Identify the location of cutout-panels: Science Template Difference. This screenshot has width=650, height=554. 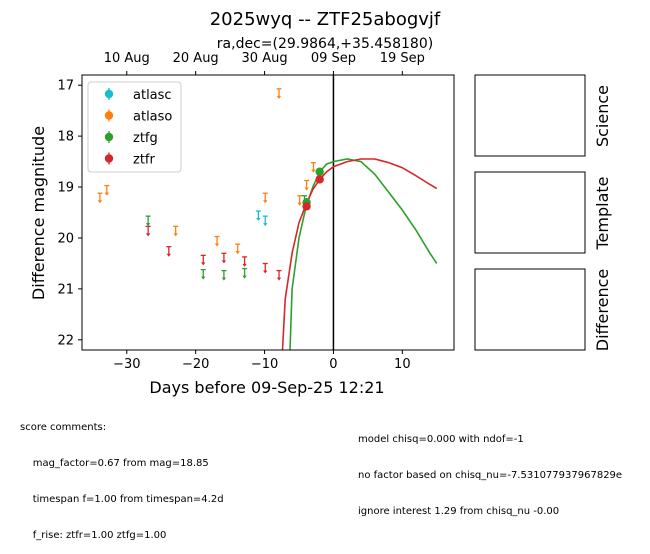
(543, 212).